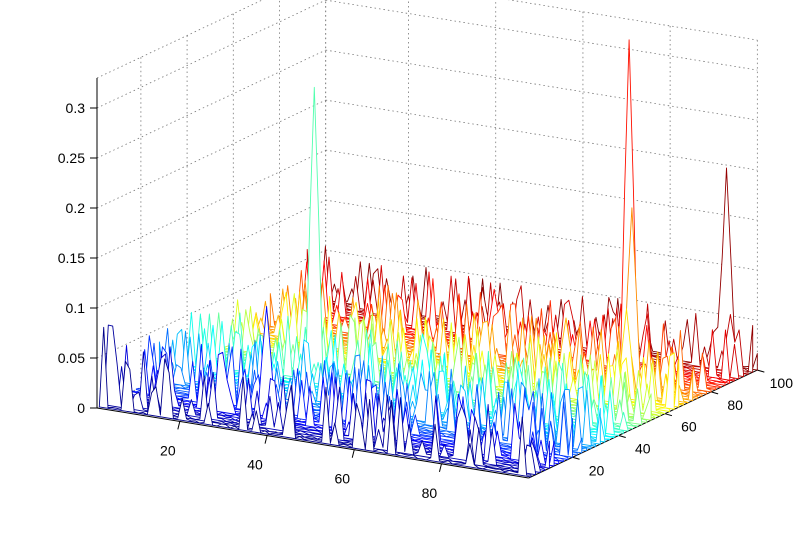 This screenshot has height=534, width=803. I want to click on y-tick-label: 20, so click(597, 470).